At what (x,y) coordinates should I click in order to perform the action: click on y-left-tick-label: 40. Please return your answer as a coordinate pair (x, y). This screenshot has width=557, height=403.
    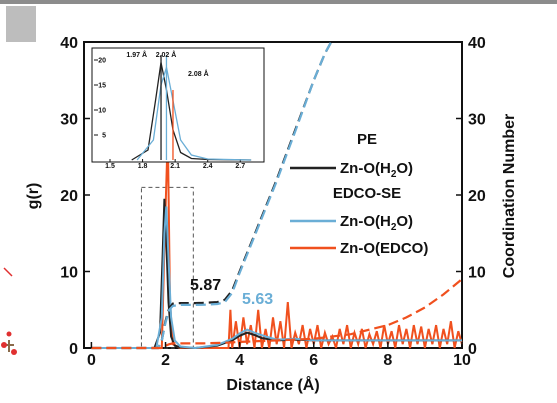
    Looking at the image, I should click on (69, 43).